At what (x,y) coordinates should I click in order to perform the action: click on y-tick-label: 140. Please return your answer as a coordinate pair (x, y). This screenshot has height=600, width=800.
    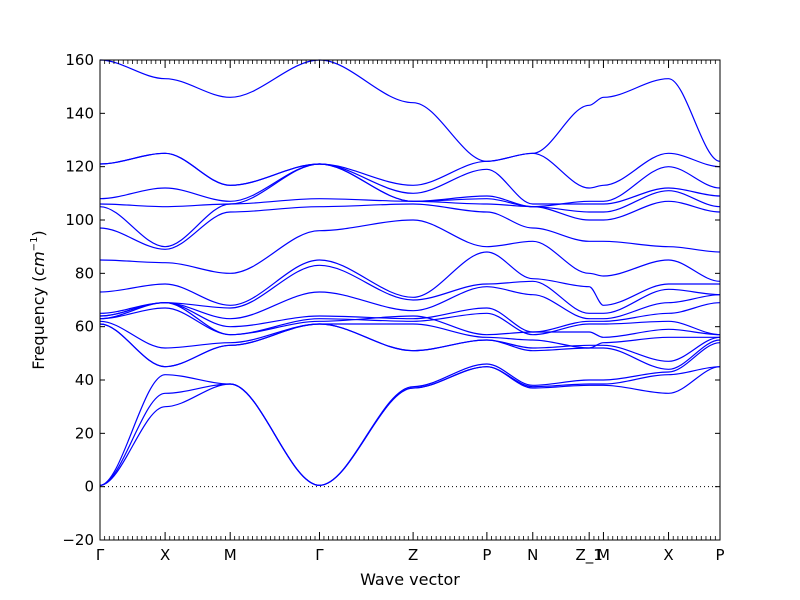
    Looking at the image, I should click on (79, 113).